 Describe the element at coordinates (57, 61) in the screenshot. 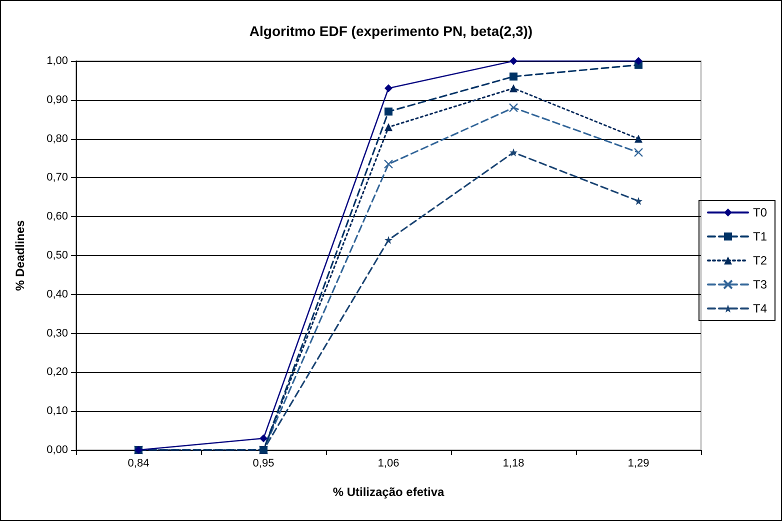

I see `y-tick-label: 1,00` at that location.